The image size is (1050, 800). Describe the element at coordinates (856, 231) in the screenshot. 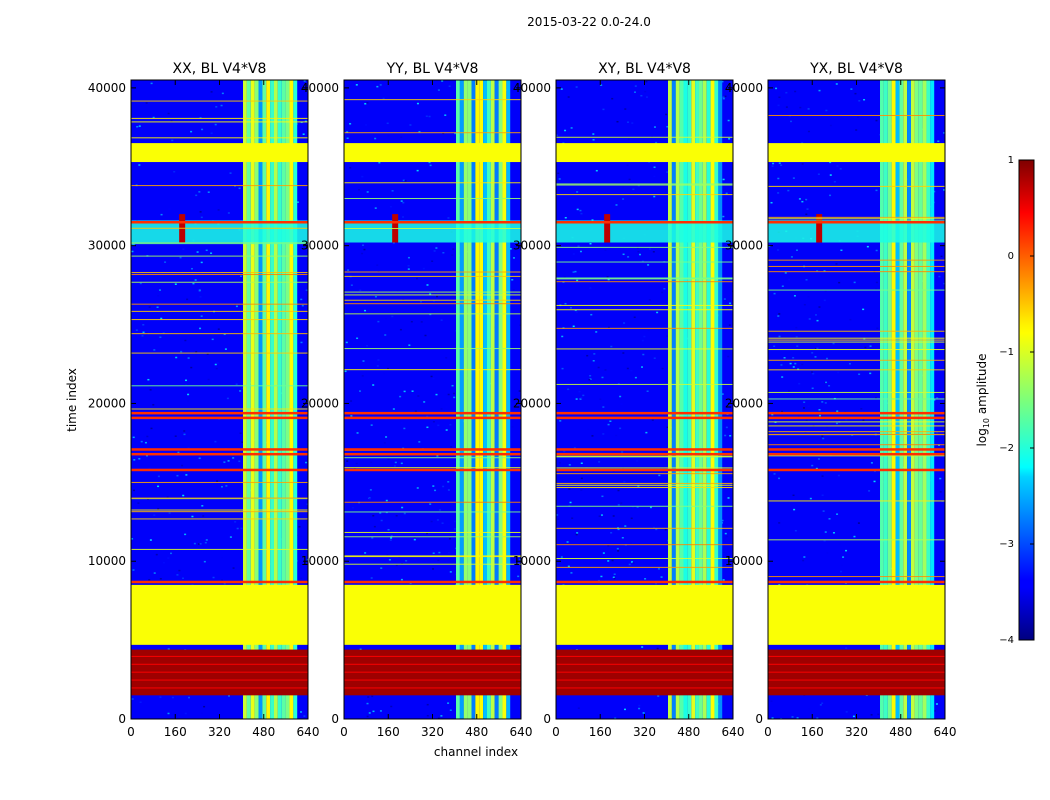

I see `rfi-burst-band` at that location.